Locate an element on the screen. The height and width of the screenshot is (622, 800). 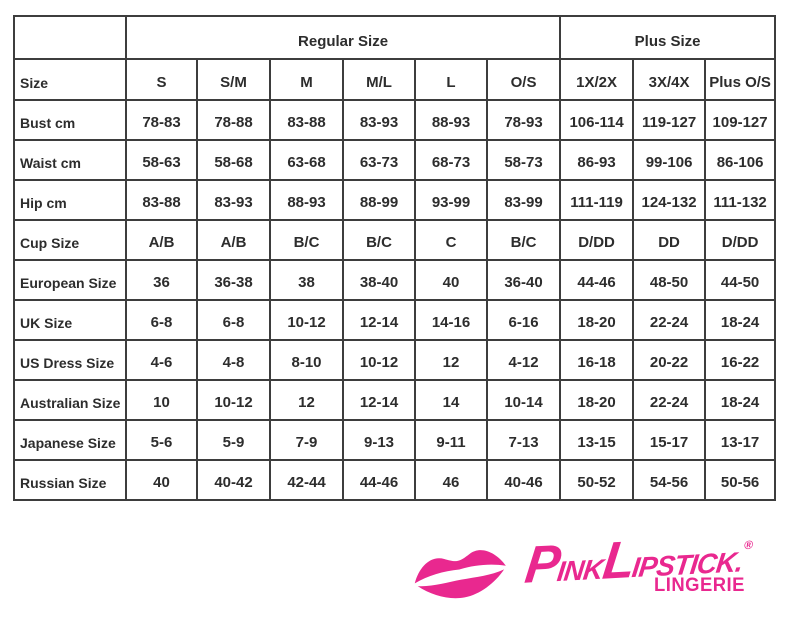
size-cell: 50-56 is located at coordinates (740, 480).